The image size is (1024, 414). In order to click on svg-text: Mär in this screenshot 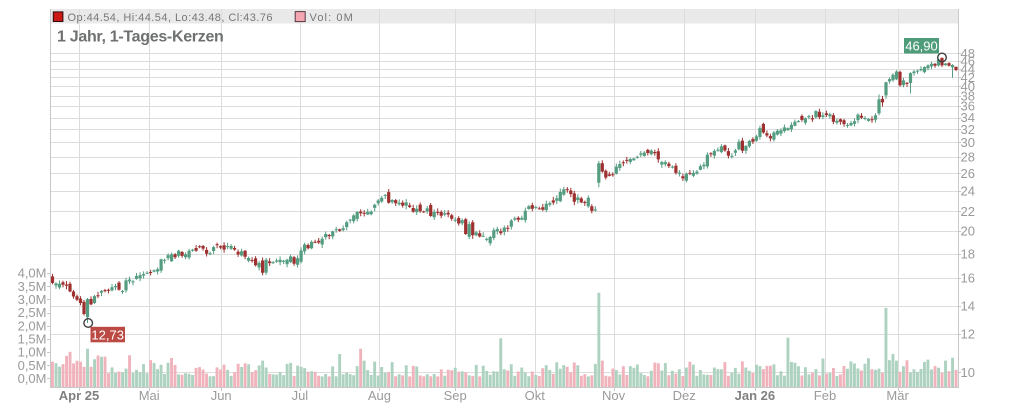, I will do `click(897, 395)`.